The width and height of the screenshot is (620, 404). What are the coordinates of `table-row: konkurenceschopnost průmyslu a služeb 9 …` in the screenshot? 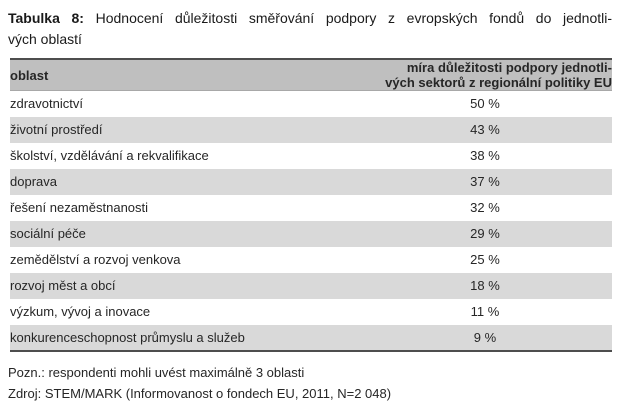 It's located at (311, 337).